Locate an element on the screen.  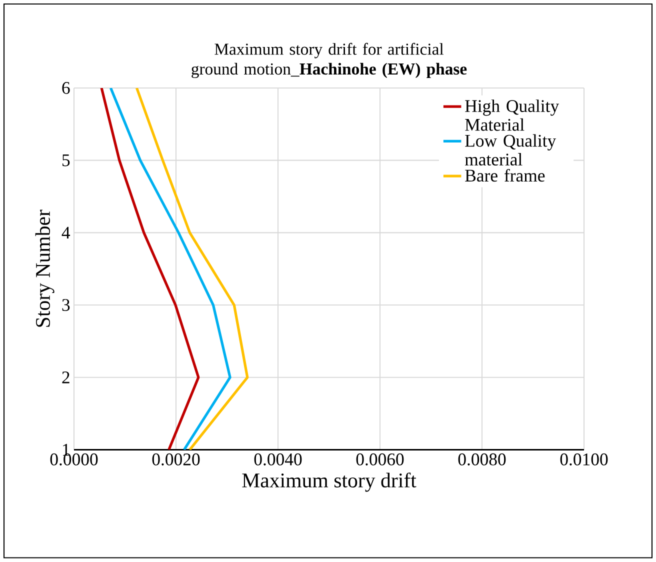
x-axis-title: Maximum story drift is located at coordinates (329, 482).